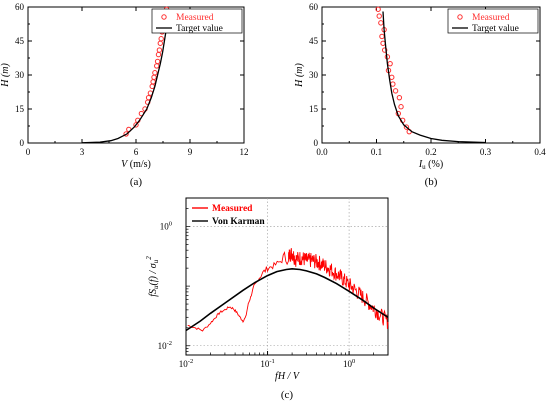  What do you see at coordinates (190, 152) in the screenshot?
I see `x-tick-label: 9` at bounding box center [190, 152].